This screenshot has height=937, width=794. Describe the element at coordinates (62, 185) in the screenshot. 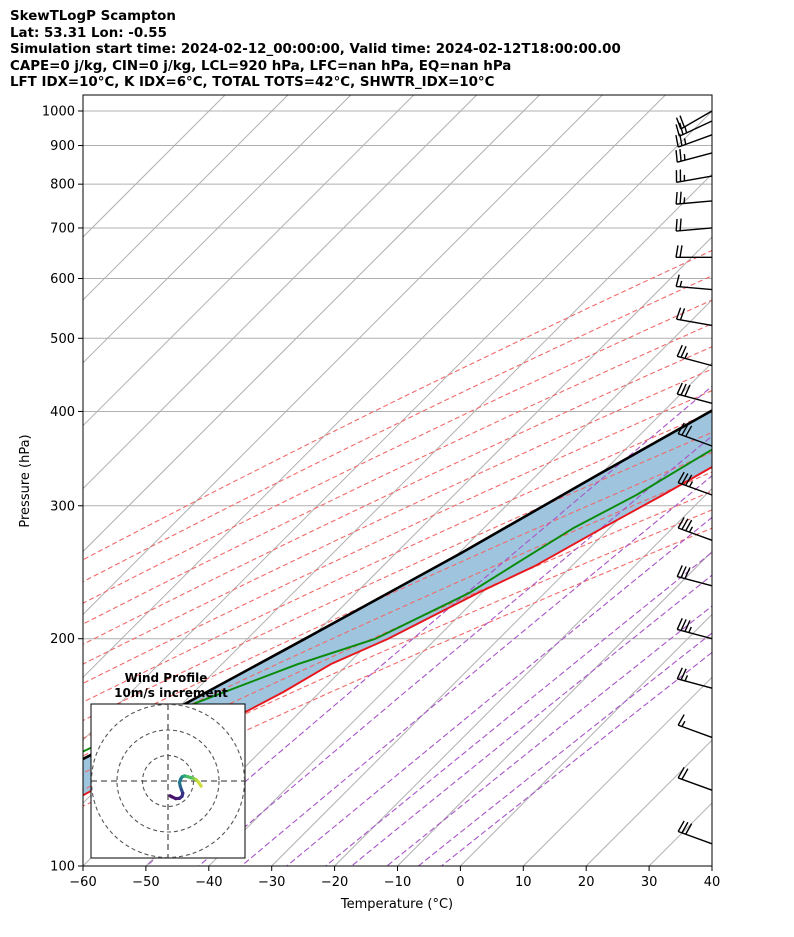

I see `y-tick-label: 800` at that location.